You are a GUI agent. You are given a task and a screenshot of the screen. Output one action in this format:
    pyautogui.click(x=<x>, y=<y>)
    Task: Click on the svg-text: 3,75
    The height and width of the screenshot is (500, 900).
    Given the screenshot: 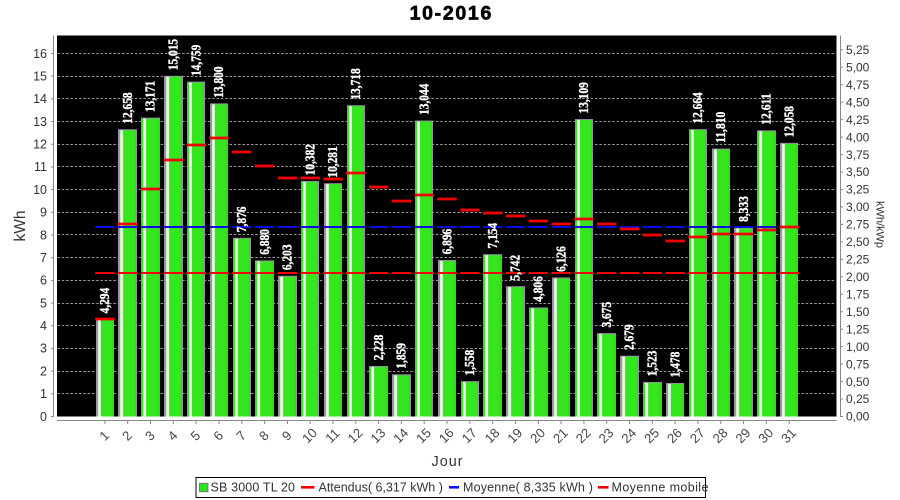 What is the action you would take?
    pyautogui.click(x=858, y=155)
    